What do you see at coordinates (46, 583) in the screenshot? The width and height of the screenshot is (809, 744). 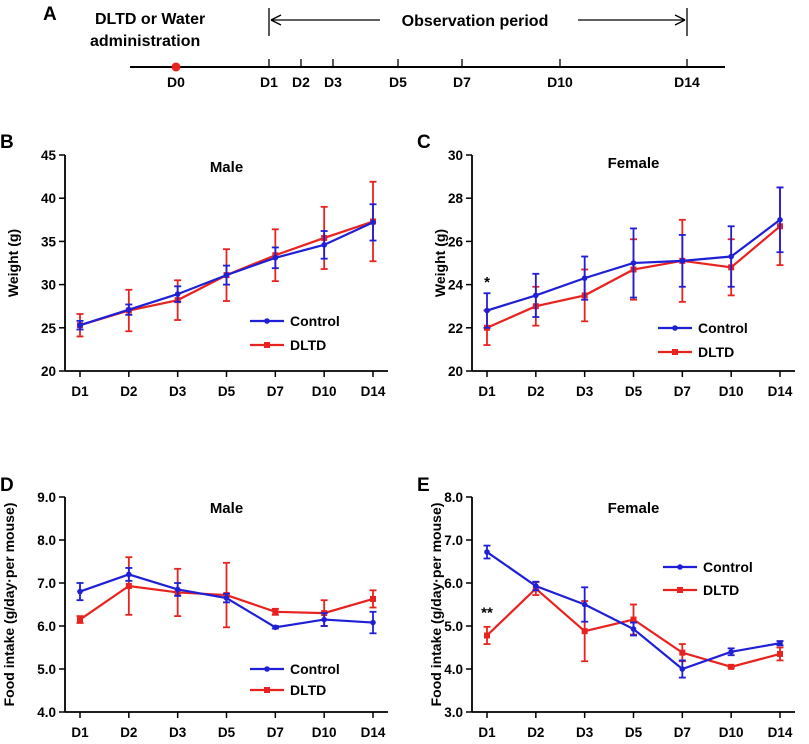 I see `y-tick-label-d: 7.0` at bounding box center [46, 583].